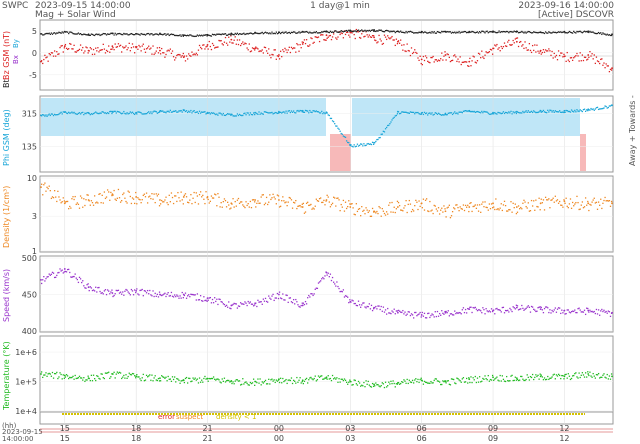 The height and width of the screenshot is (444, 640). What do you see at coordinates (11, 59) in the screenshot?
I see `mag-ylabel: Bt Bz GSM (nT) Bx By` at bounding box center [11, 59].